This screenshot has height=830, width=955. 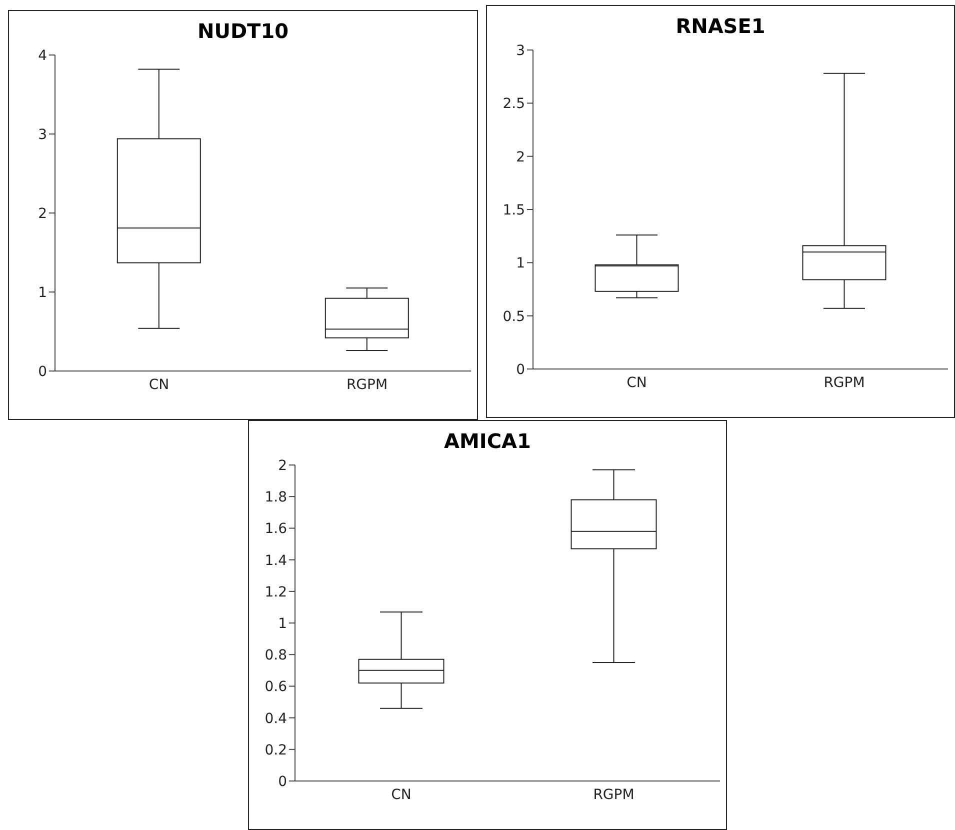 I want to click on y-tick-label: 1.5, so click(x=513, y=210).